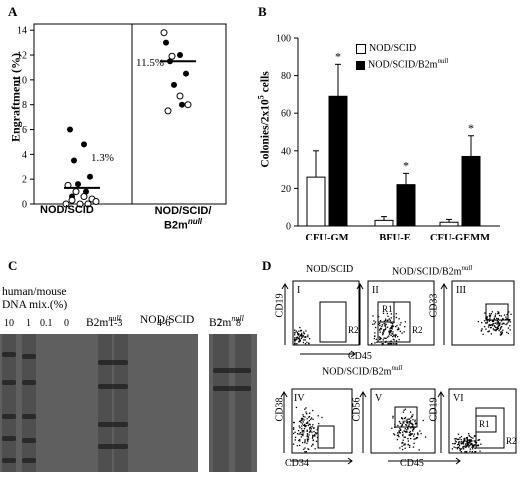 The height and width of the screenshot is (478, 520). Describe the element at coordinates (46, 323) in the screenshot. I see `lane-label-0-1: 0.1` at that location.